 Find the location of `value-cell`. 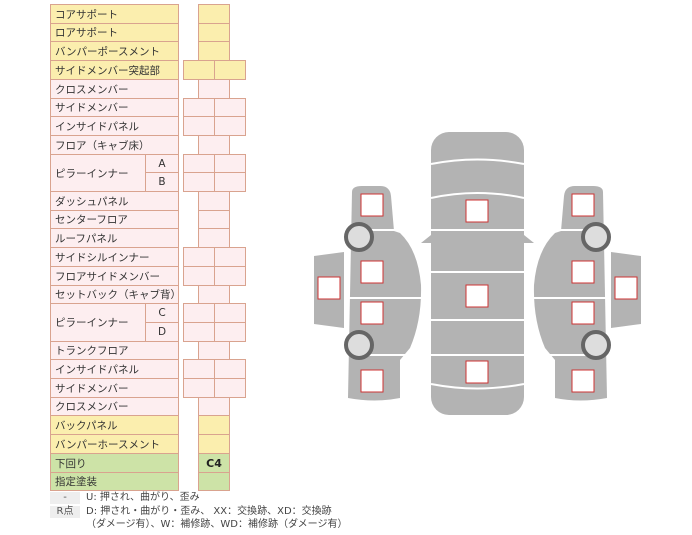

value-cell is located at coordinates (214, 481).